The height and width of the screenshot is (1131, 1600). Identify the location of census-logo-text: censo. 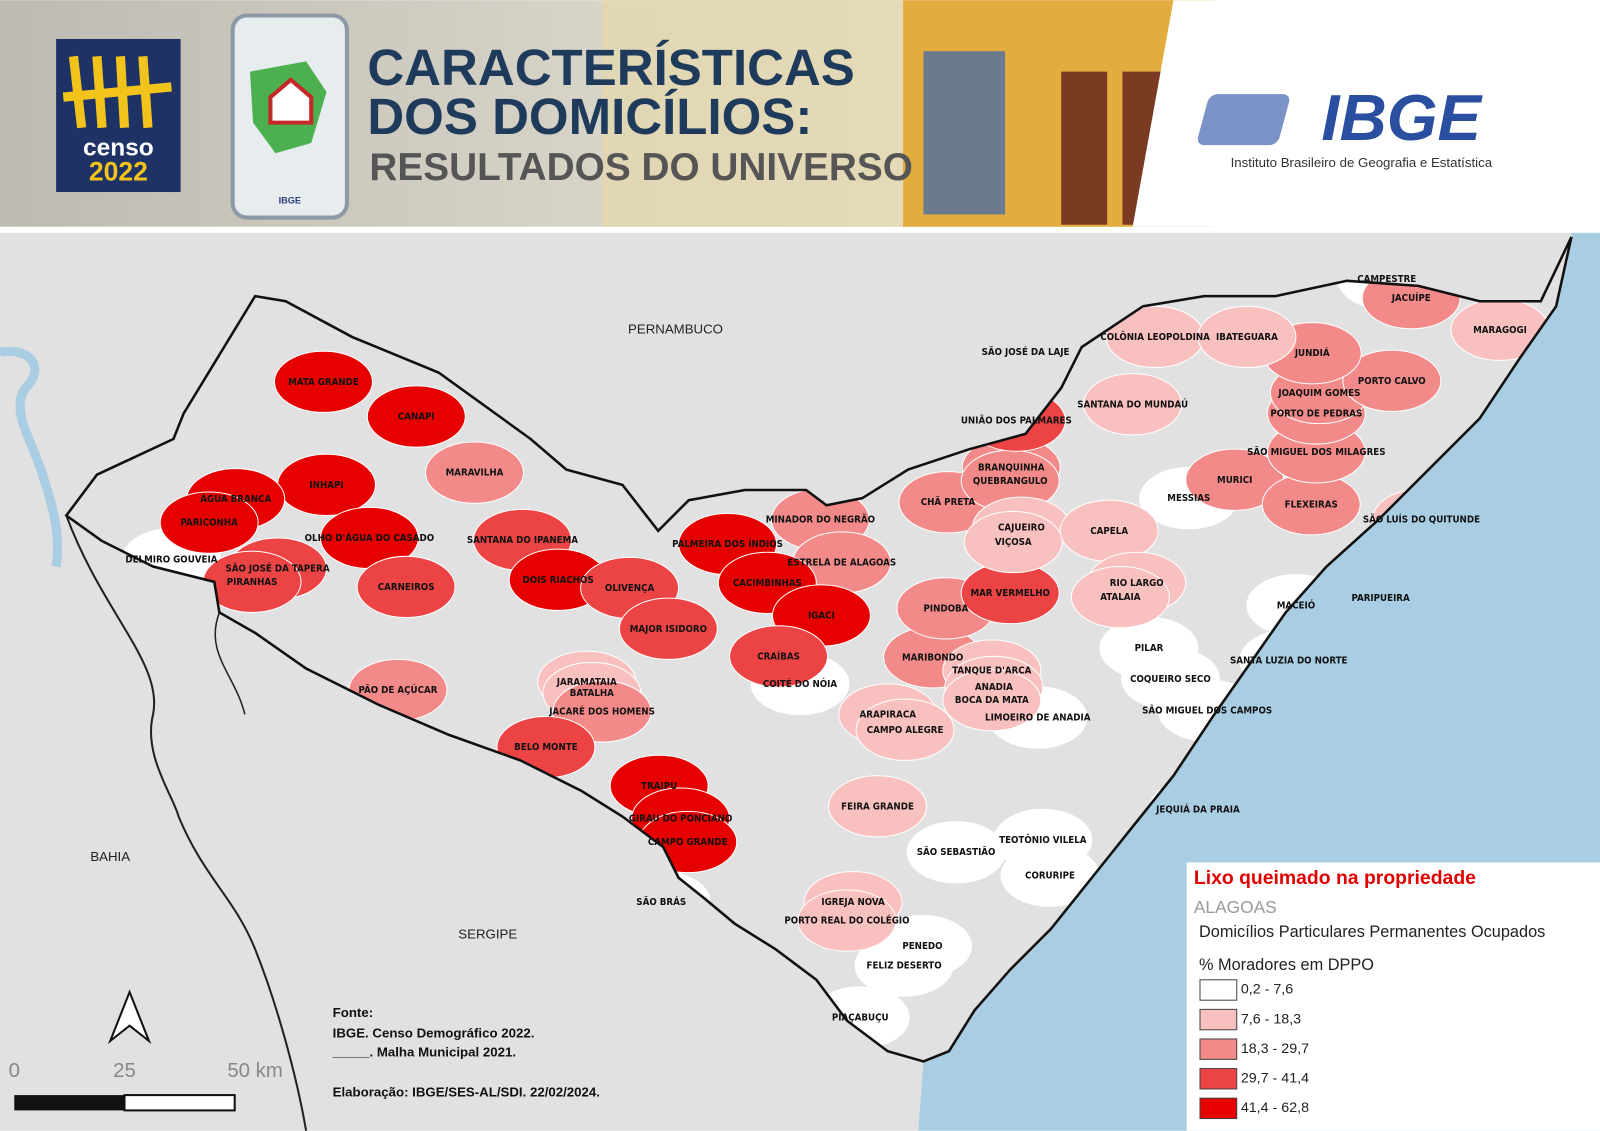
(118, 148).